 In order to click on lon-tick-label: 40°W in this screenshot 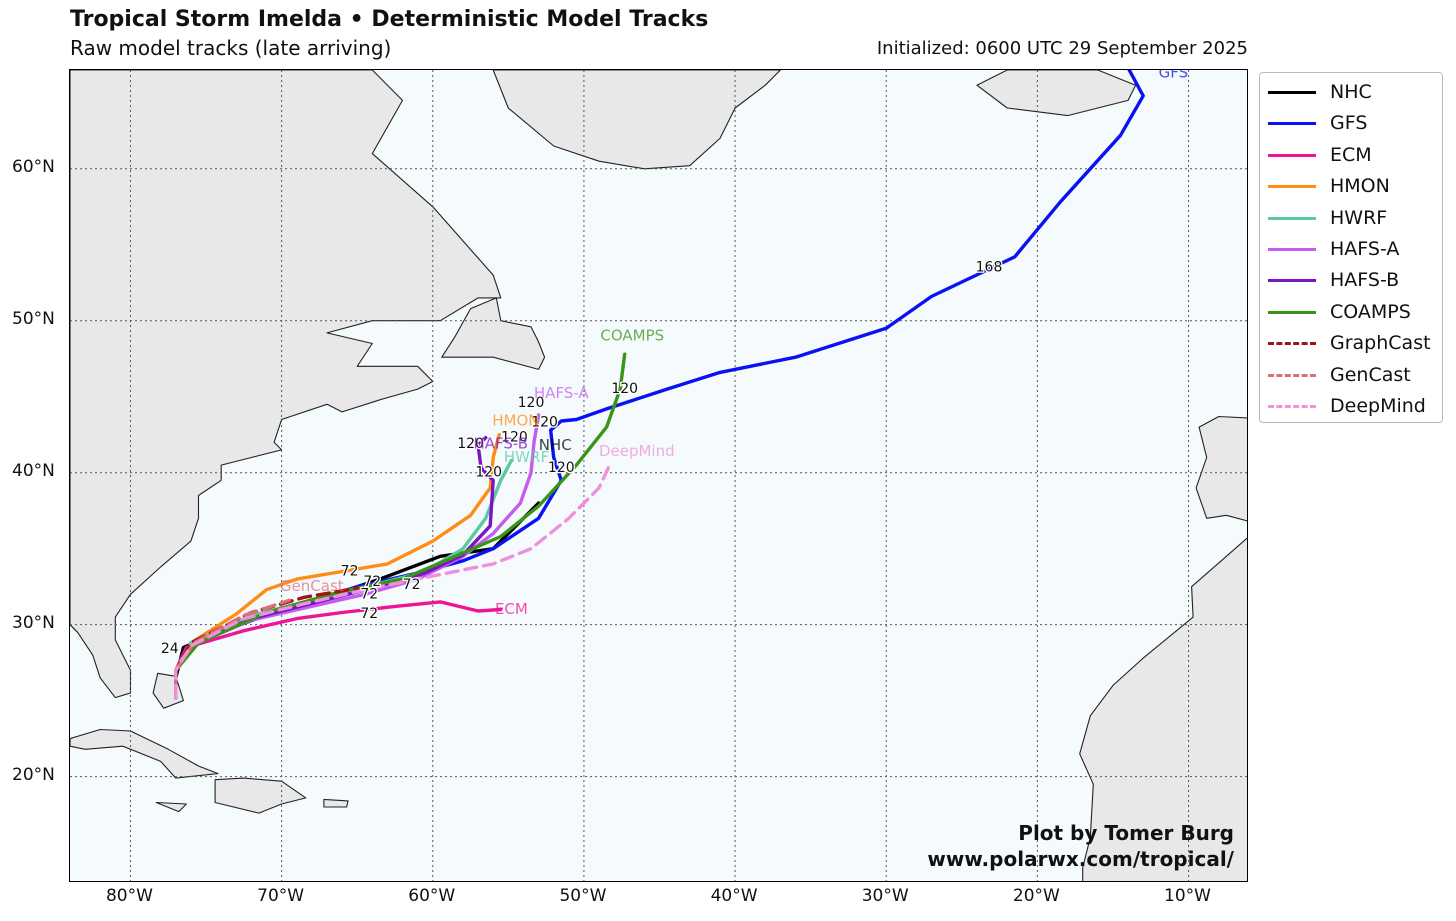, I will do `click(734, 896)`.